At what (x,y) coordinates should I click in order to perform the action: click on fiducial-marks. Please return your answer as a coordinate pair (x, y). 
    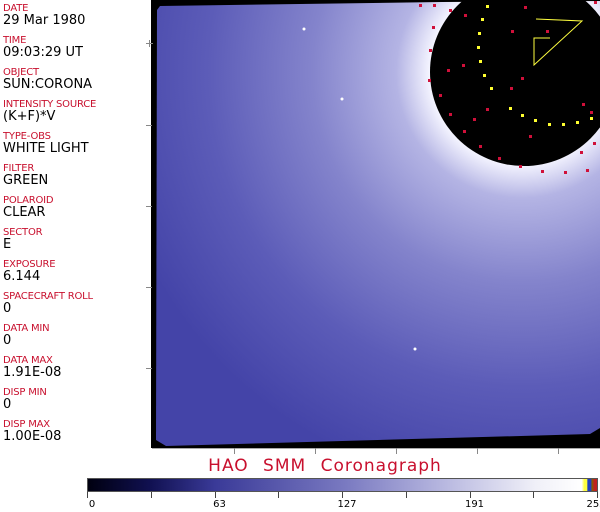
    Looking at the image, I should click on (508, 87).